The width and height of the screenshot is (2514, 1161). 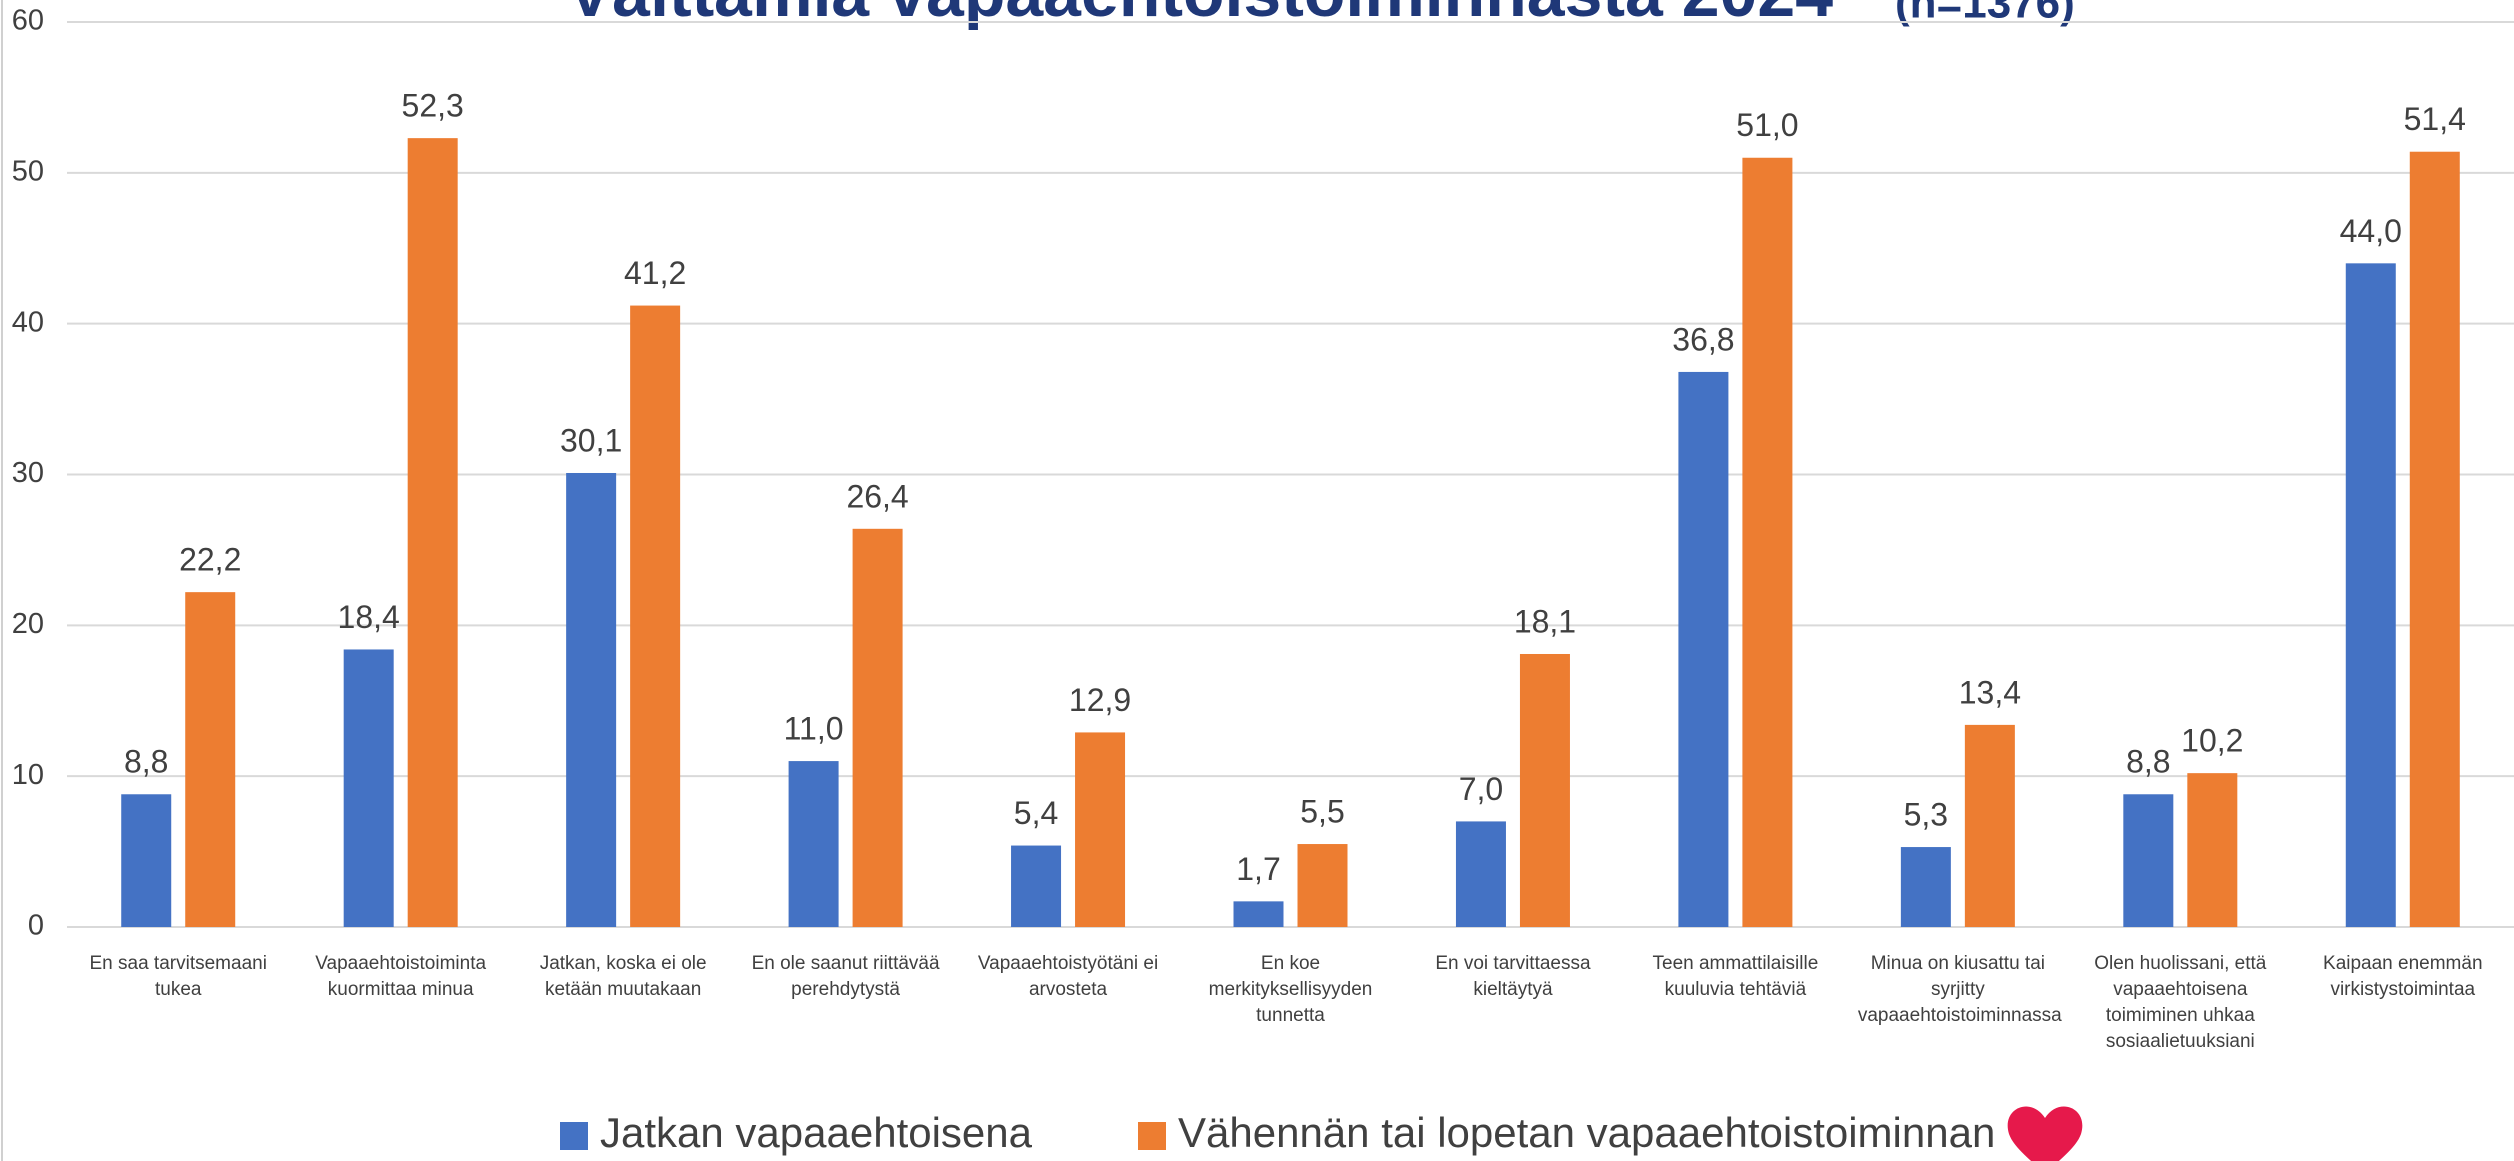 What do you see at coordinates (1735, 976) in the screenshot?
I see `x-tick-label: Teen ammattilaisille kuuluvia tehtäviä` at bounding box center [1735, 976].